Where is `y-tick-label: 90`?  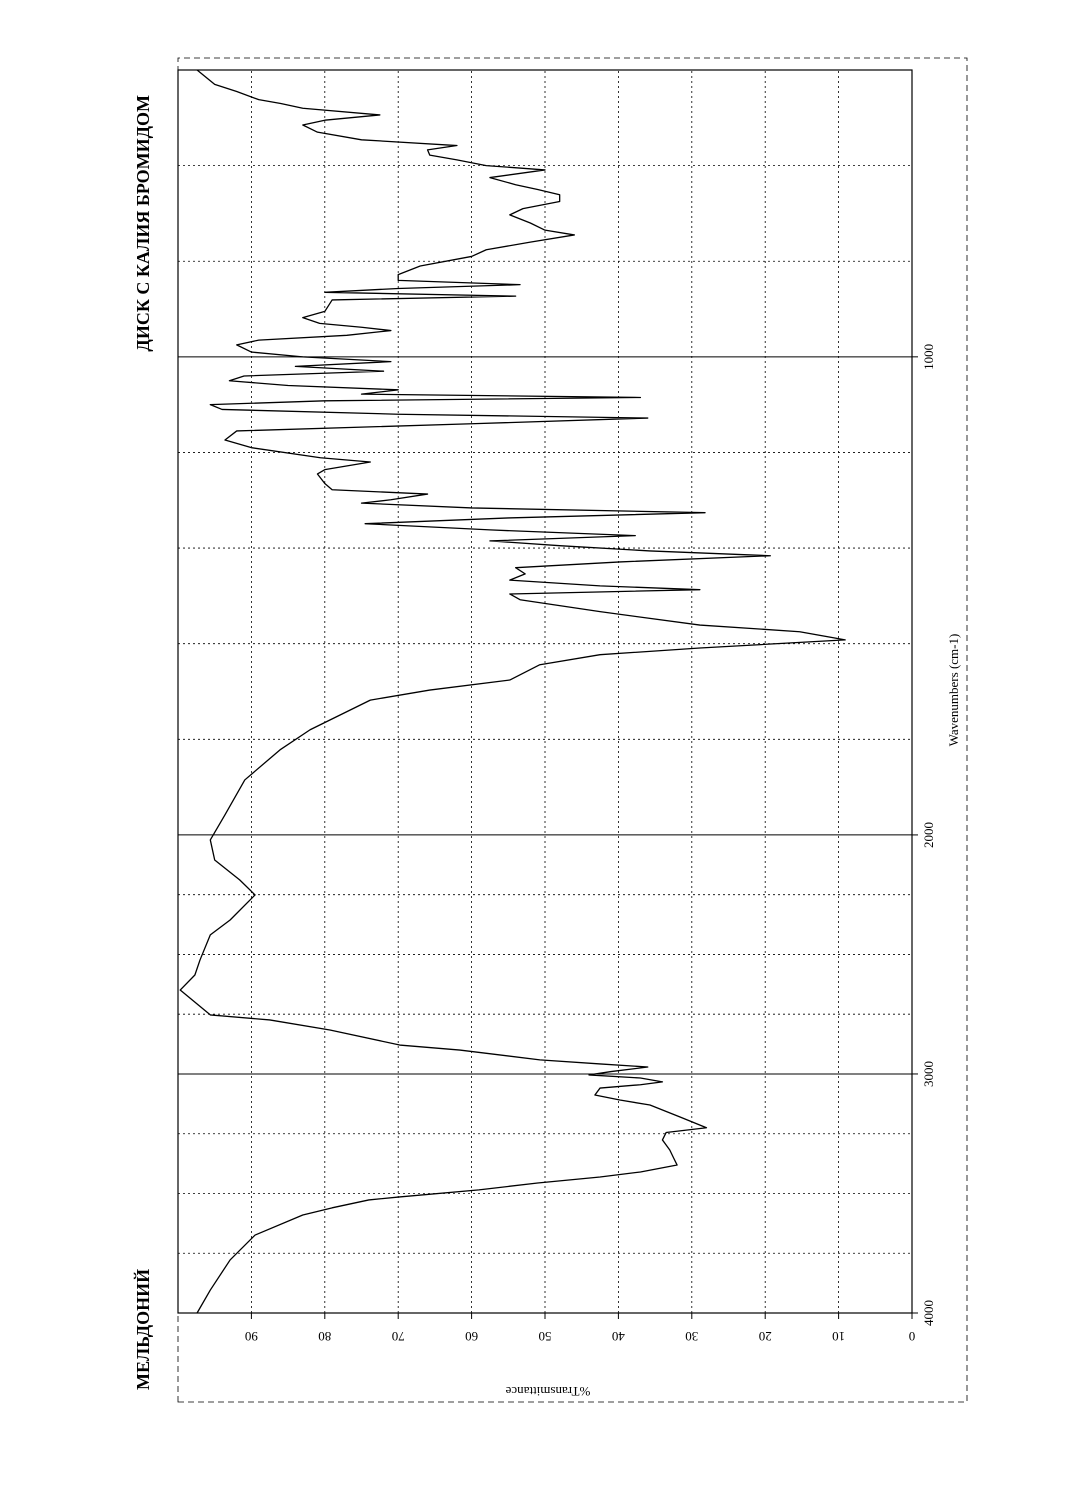
y-tick-label: 90 is located at coordinates (251, 1336).